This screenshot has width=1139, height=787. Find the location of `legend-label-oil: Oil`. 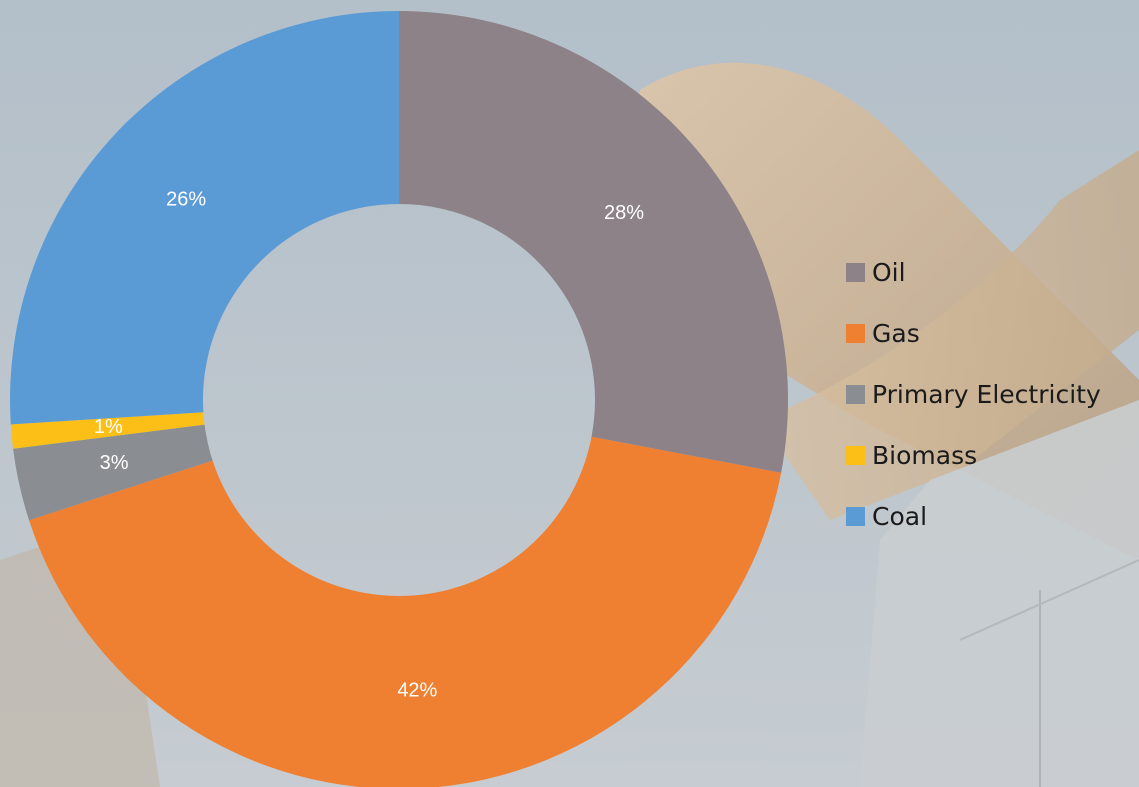

legend-label-oil: Oil is located at coordinates (889, 272).